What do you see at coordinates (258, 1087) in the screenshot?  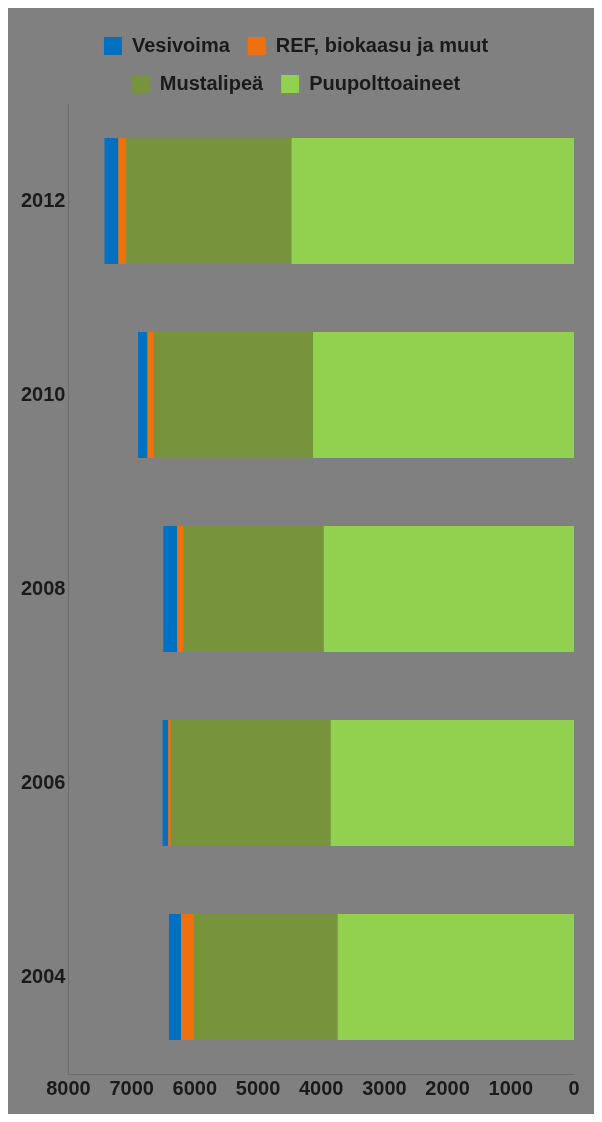 I see `x-tick-label: 5000` at bounding box center [258, 1087].